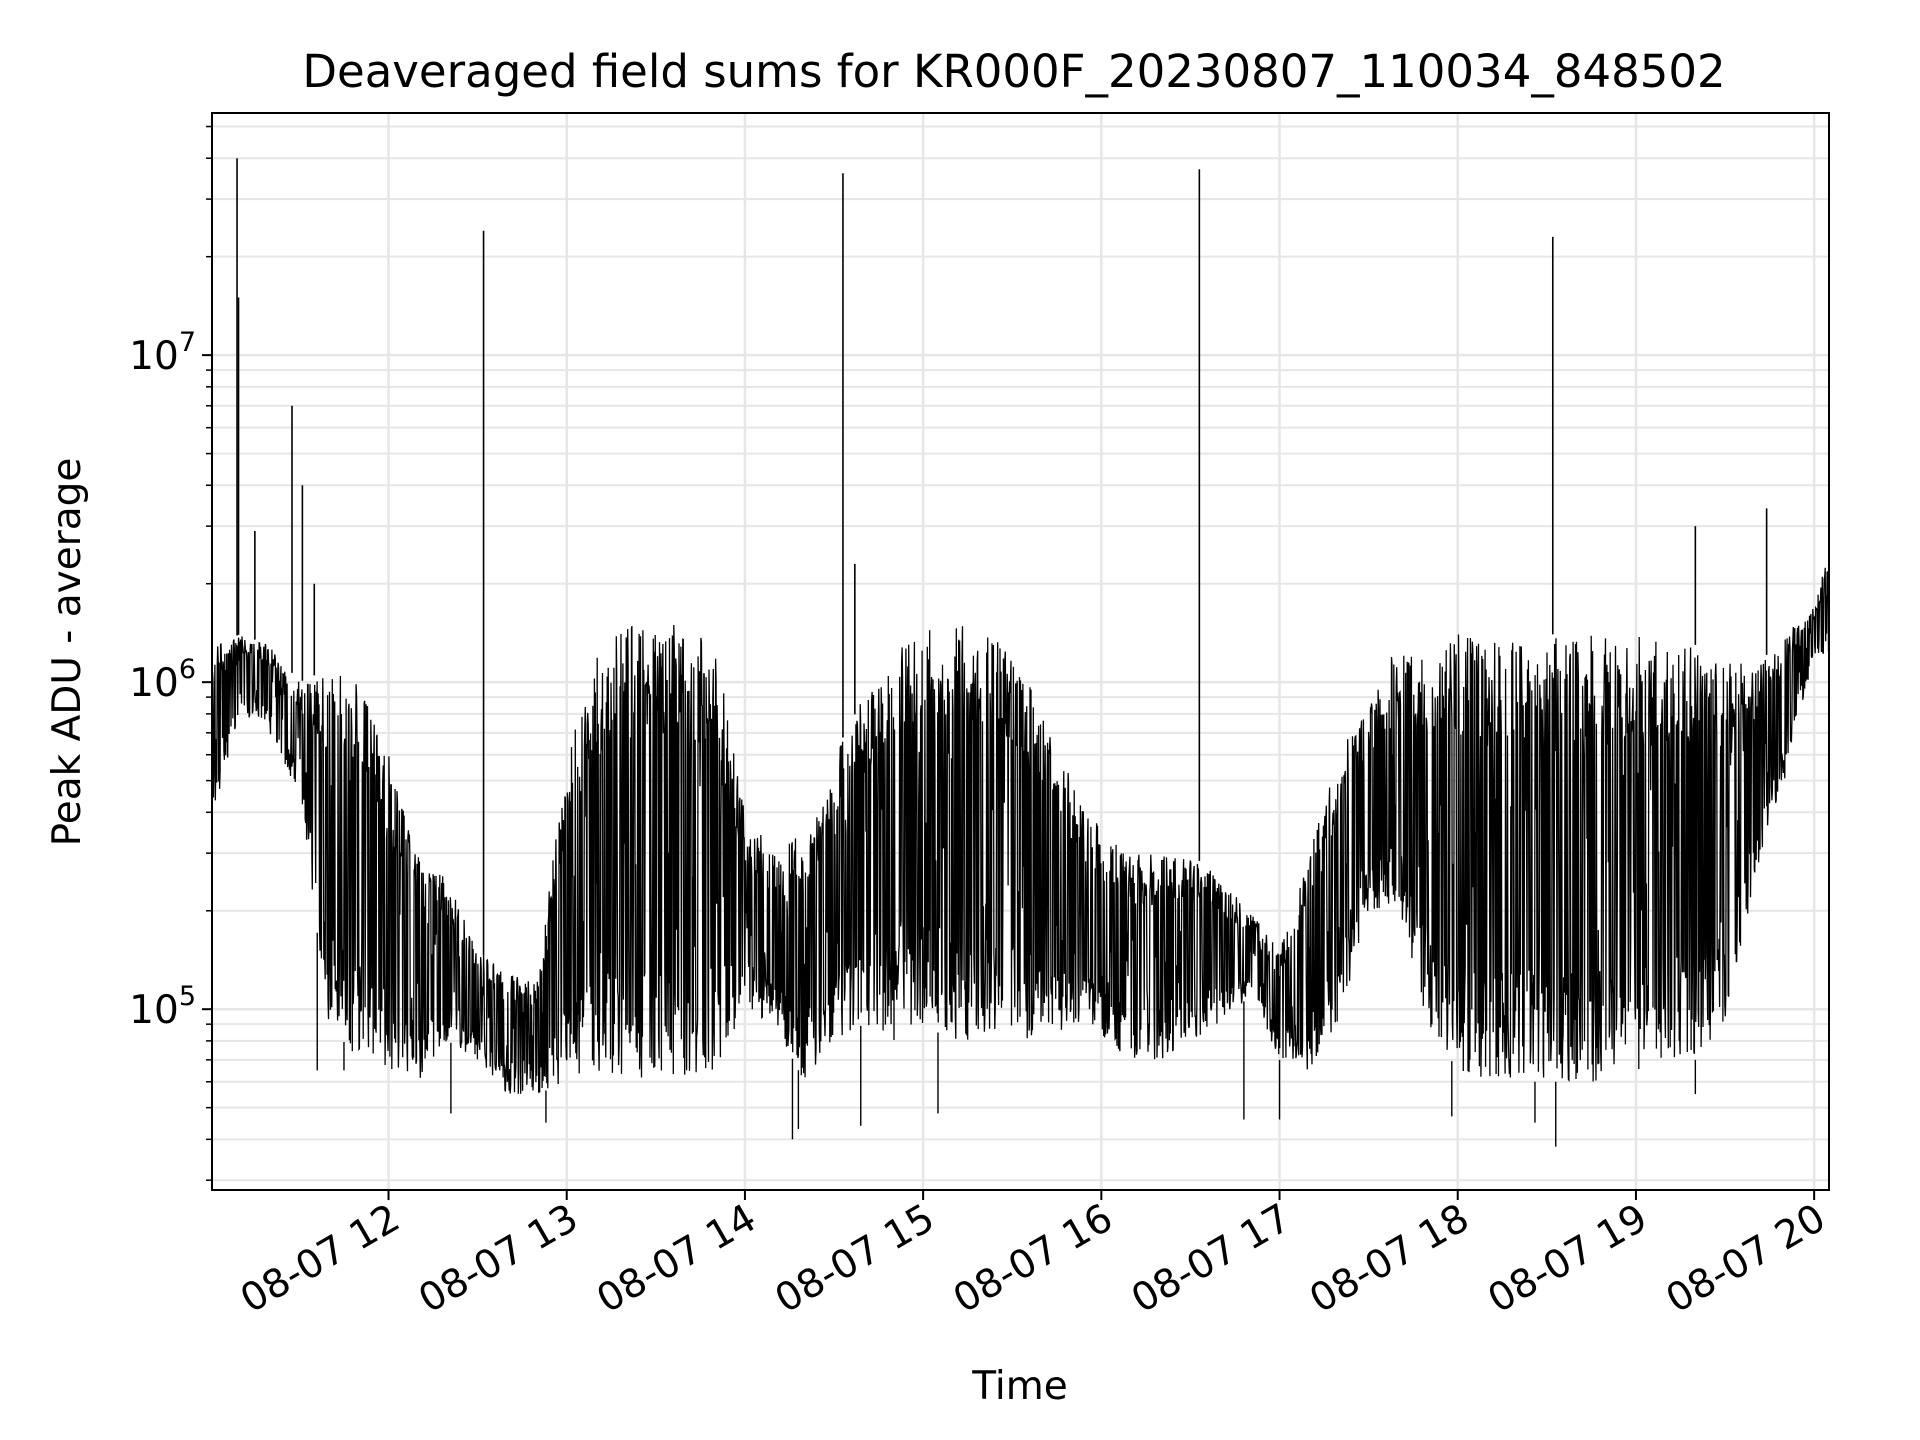 This screenshot has height=1440, width=1920. What do you see at coordinates (162, 1007) in the screenshot?
I see `y-tick-label: 10⁵` at bounding box center [162, 1007].